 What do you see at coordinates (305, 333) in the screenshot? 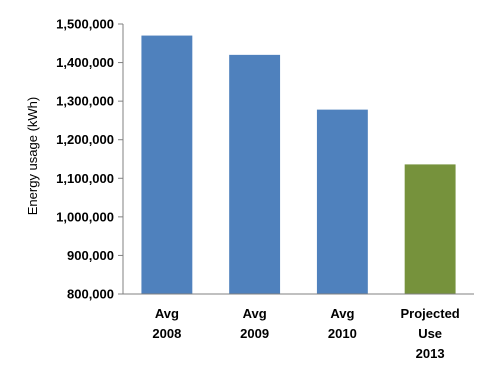
I see `x-axis: Avg 2008 Avg 2009 Avg 2010 Projected Use 2013` at bounding box center [305, 333].